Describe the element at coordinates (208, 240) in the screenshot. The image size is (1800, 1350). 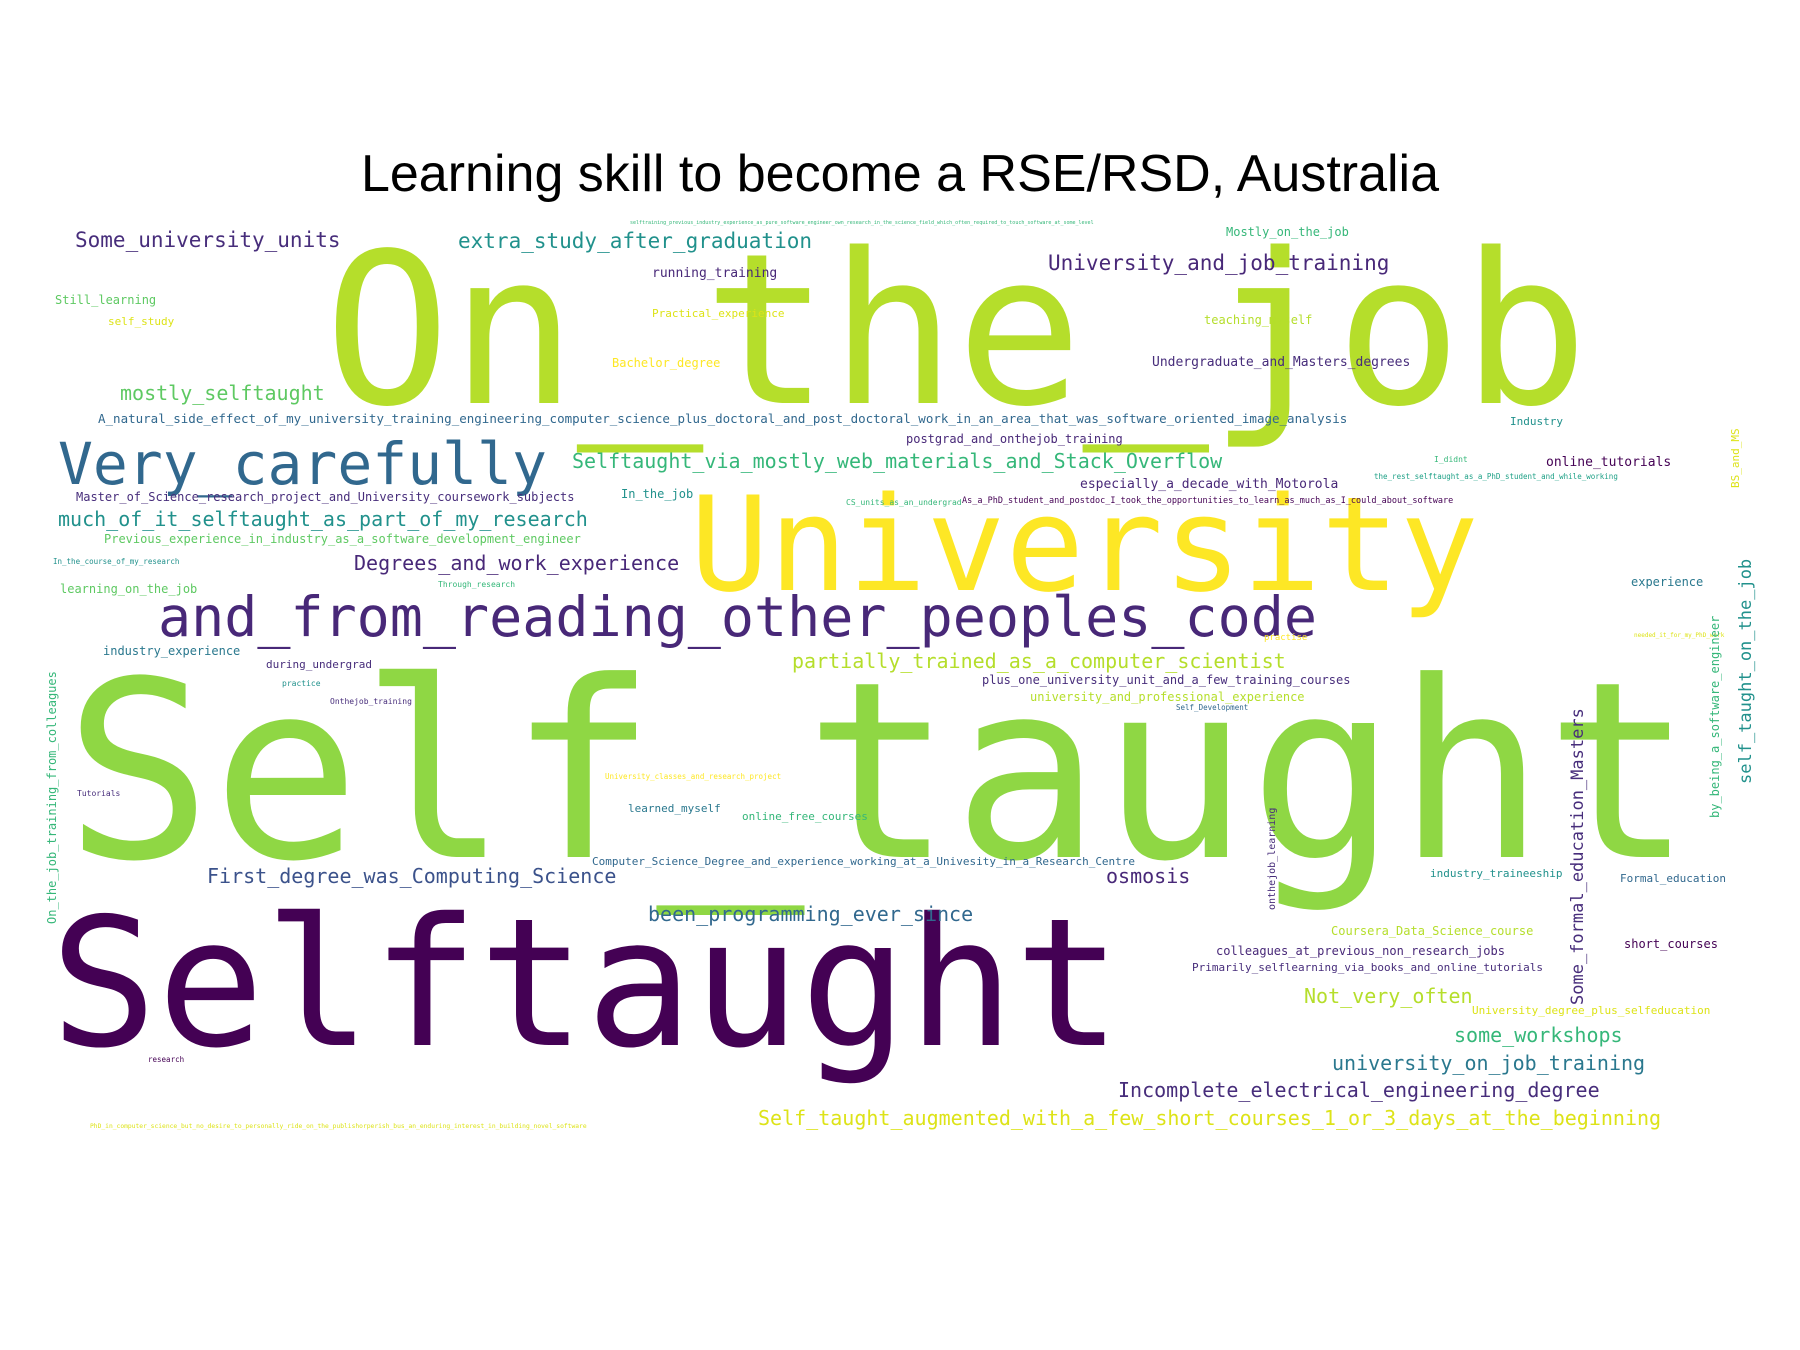
I see `word-some-units: Some_university_units` at that location.